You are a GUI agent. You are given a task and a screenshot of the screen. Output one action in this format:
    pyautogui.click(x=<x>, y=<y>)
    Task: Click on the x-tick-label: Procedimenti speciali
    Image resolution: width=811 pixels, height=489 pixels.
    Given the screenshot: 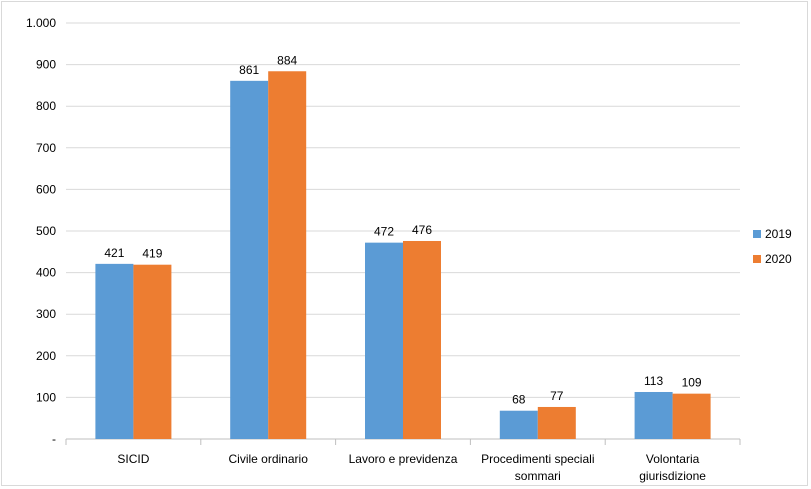 What is the action you would take?
    pyautogui.click(x=537, y=459)
    